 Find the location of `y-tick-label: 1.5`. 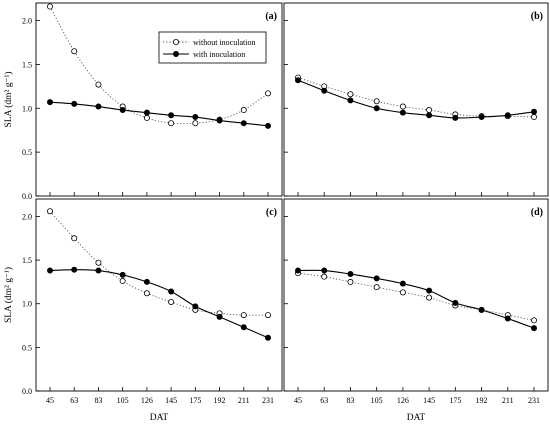

y-tick-label: 1.5 is located at coordinates (27, 260).